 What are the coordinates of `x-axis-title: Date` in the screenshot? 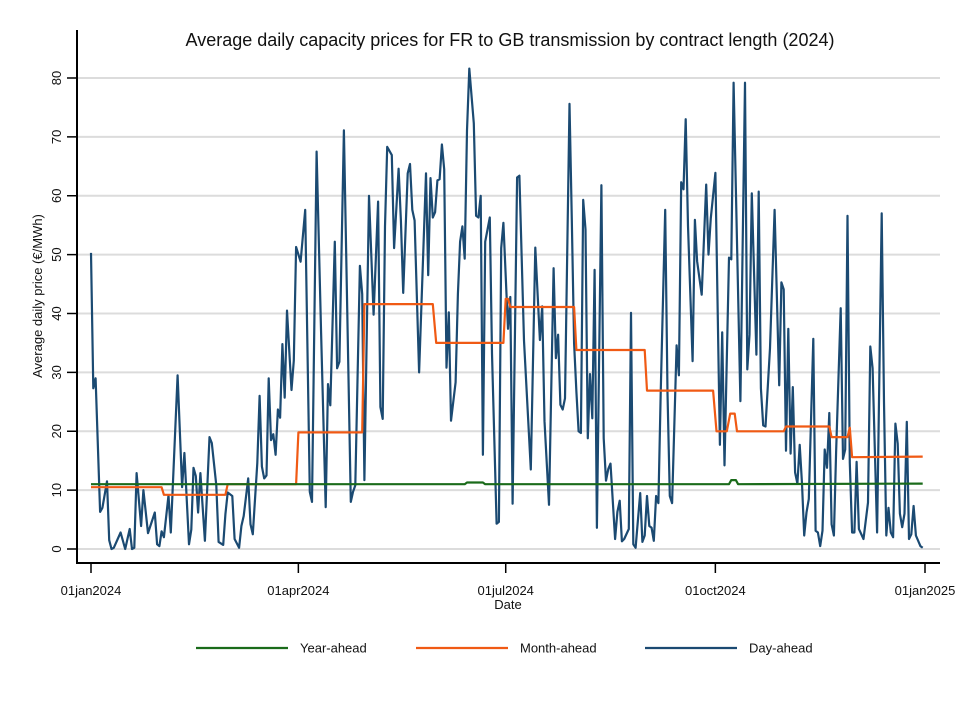 It's located at (507, 604).